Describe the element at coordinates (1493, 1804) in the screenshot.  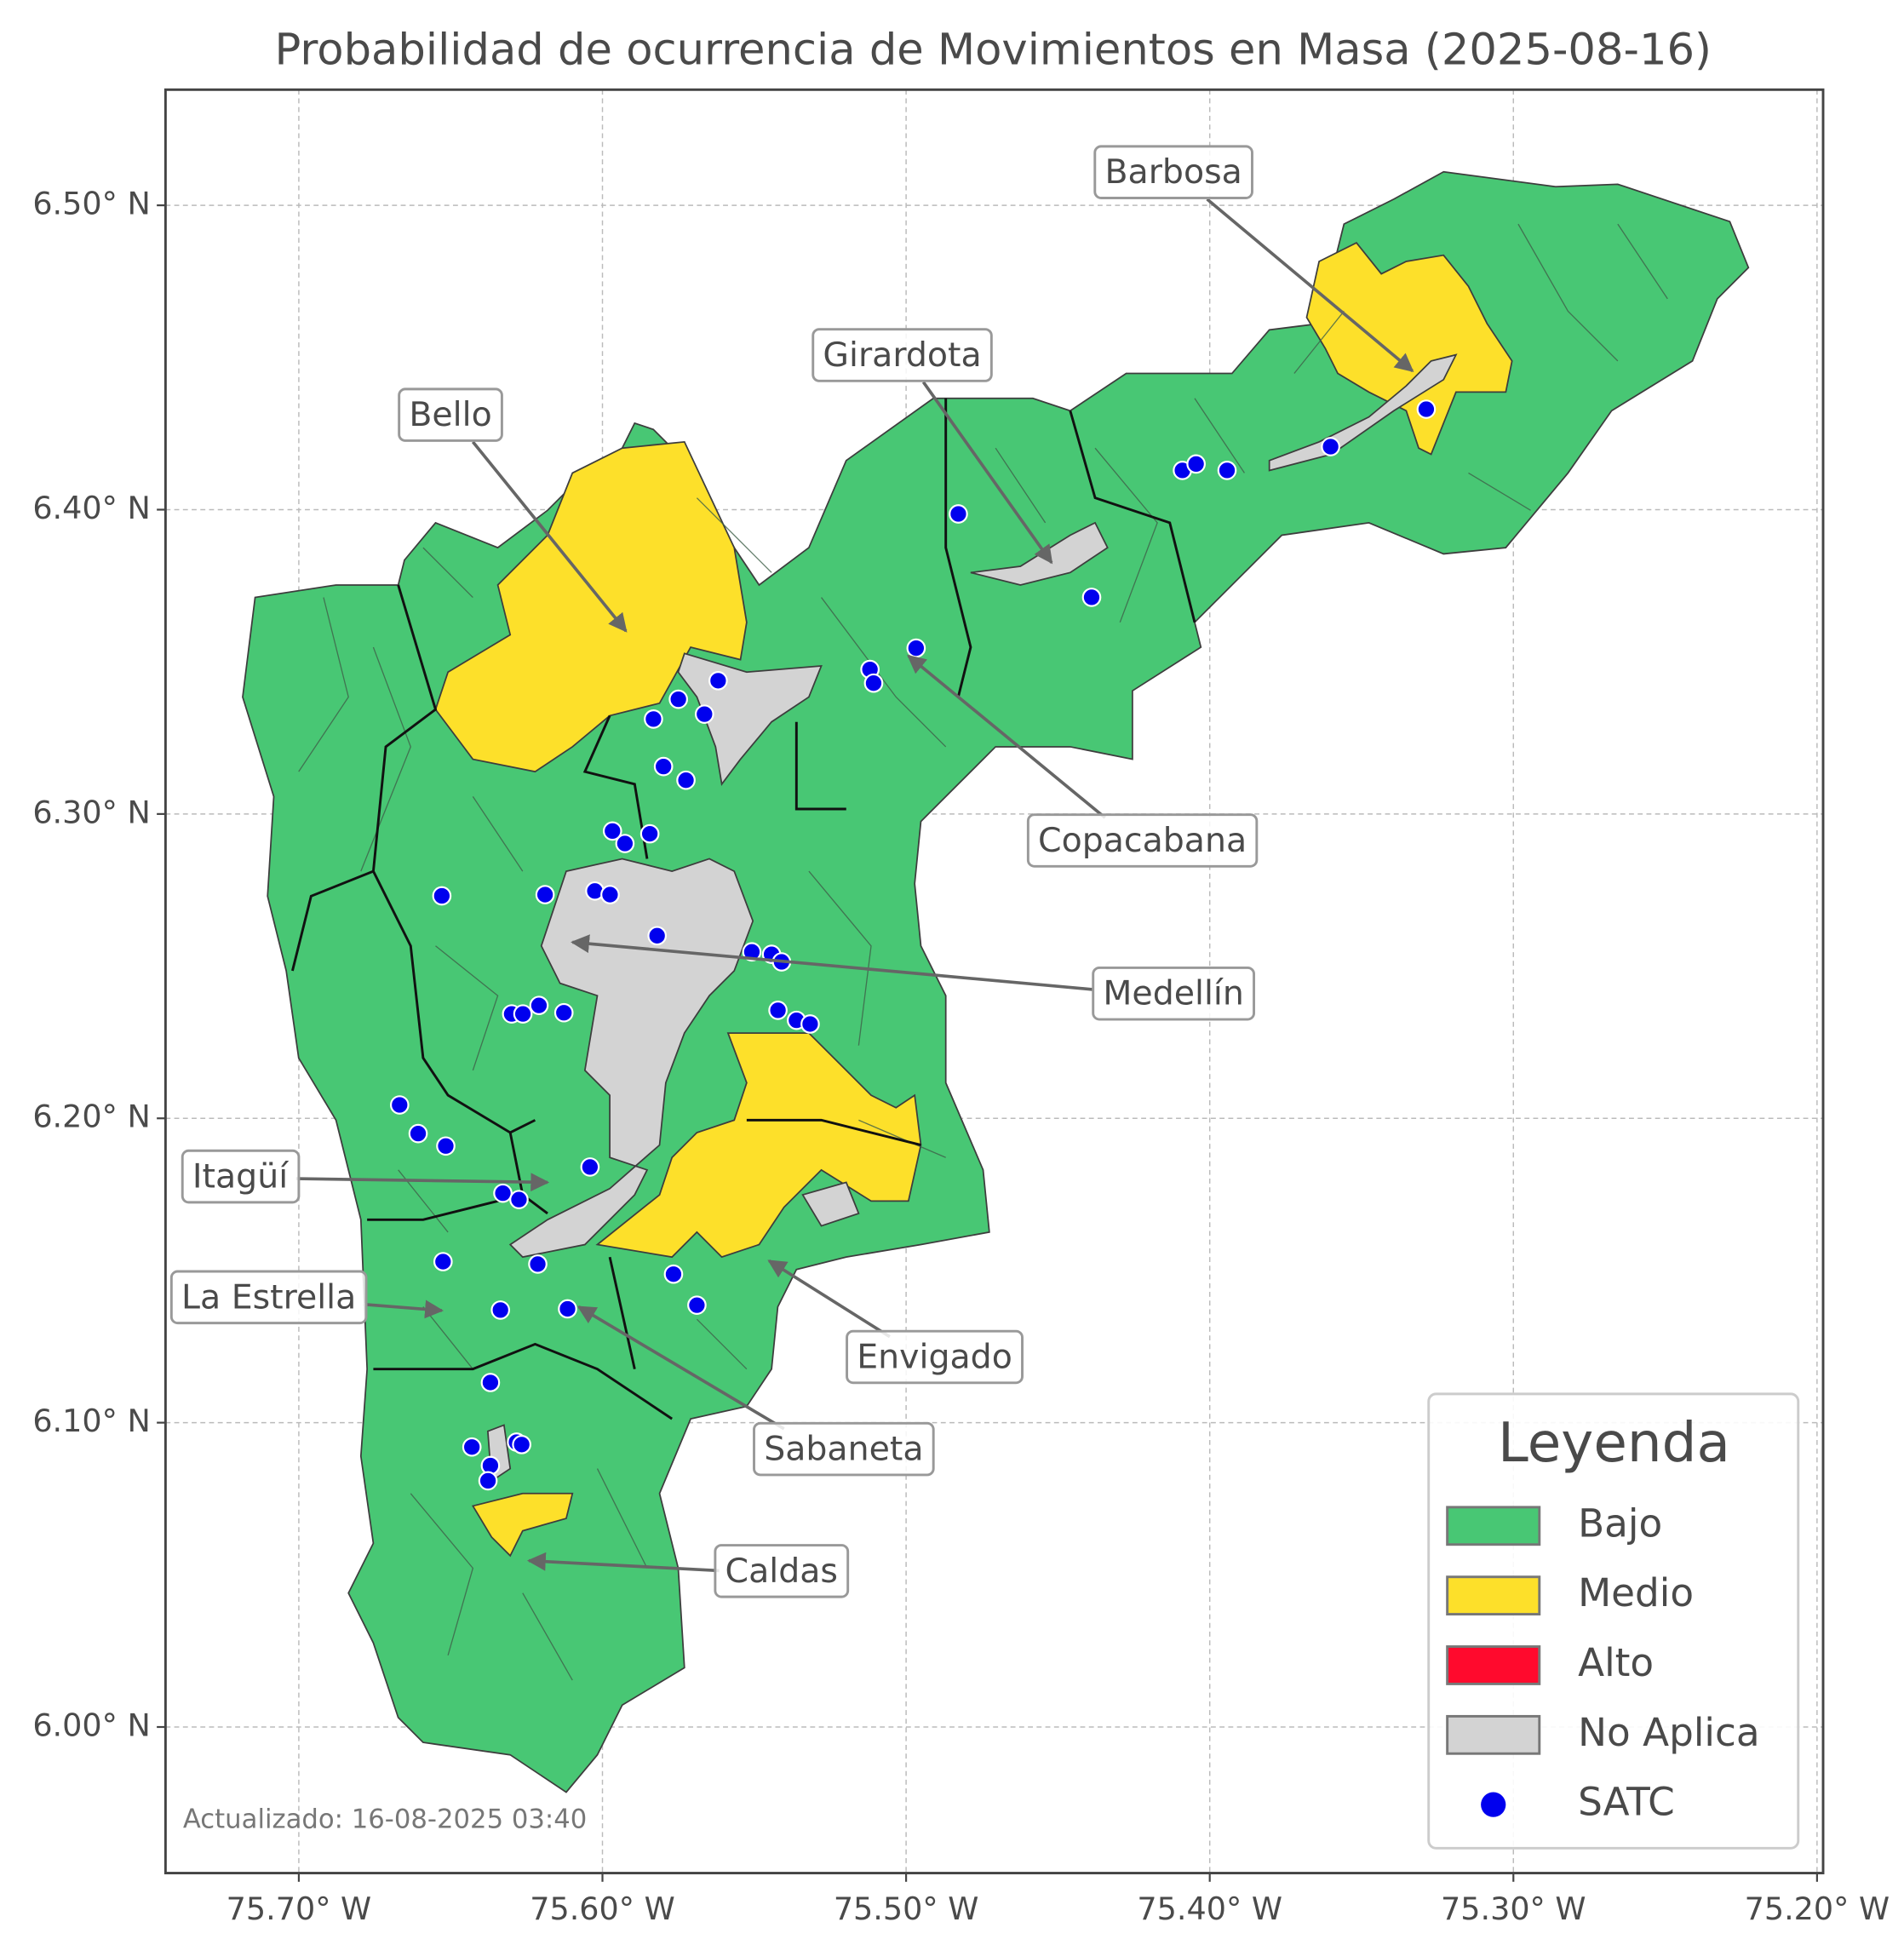
I see `legend-marker` at that location.